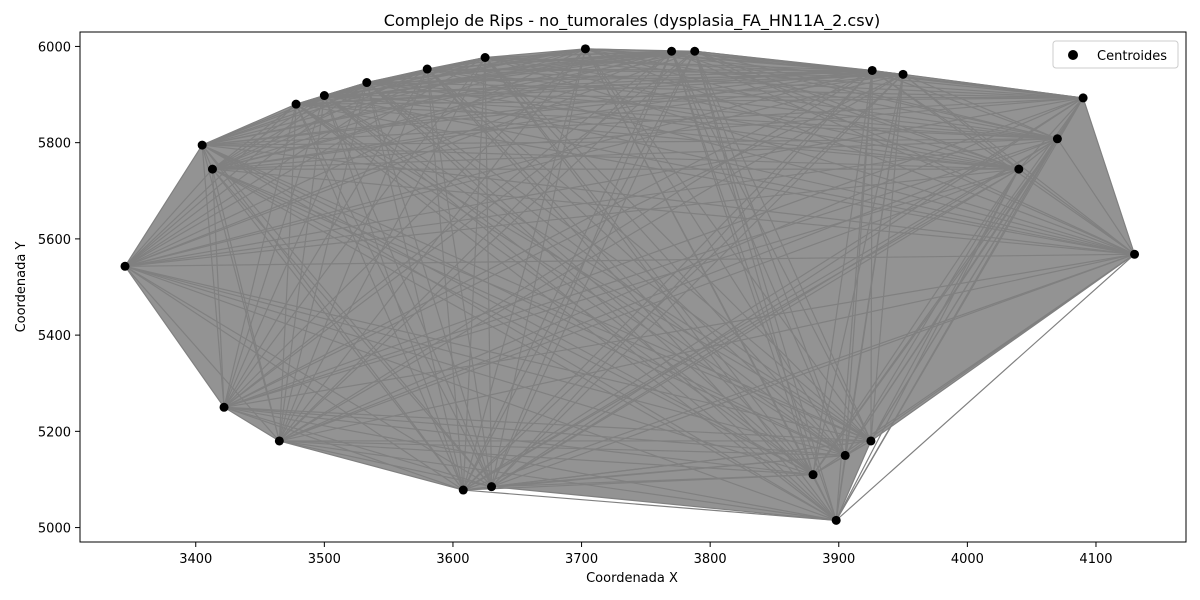  I want to click on x-tick-label: 4000, so click(967, 559).